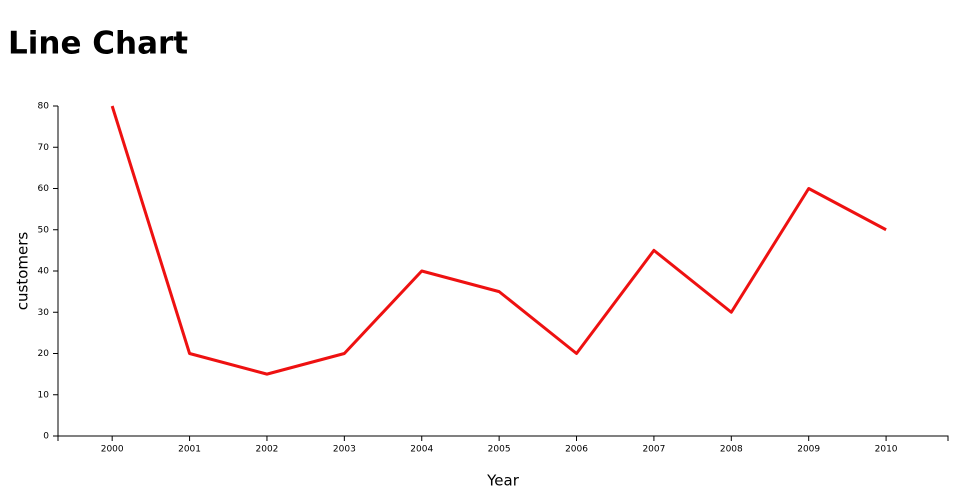  What do you see at coordinates (886, 450) in the screenshot?
I see `x-tick-label: 2010` at bounding box center [886, 450].